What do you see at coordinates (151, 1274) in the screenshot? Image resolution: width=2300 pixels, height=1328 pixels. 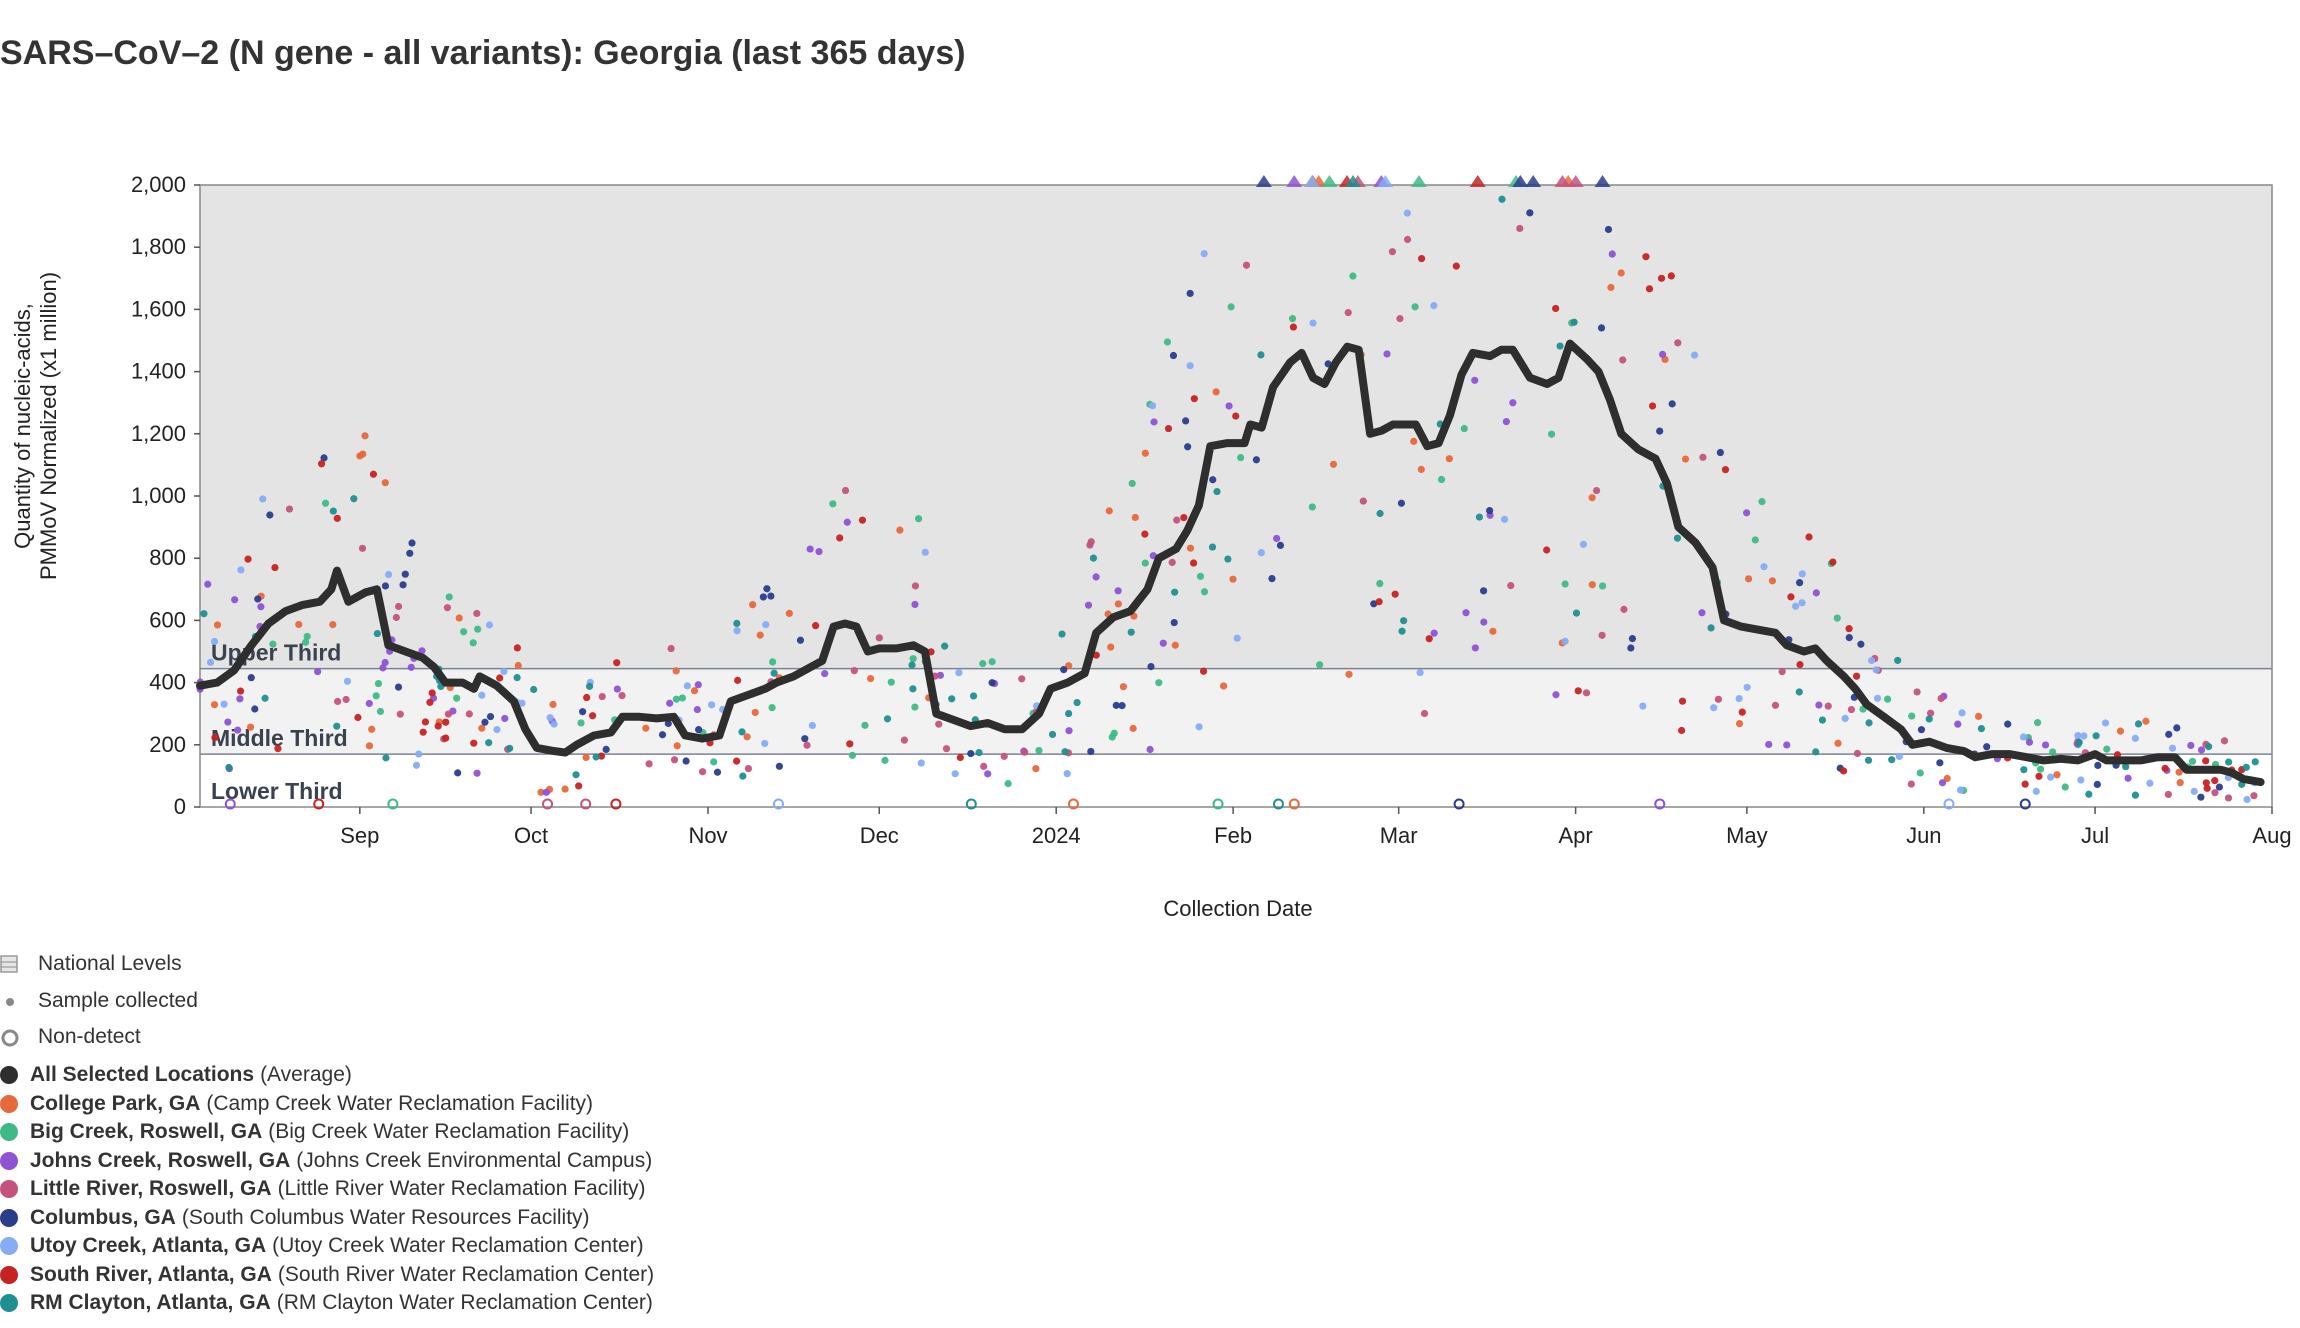 I see `location-name: South River, Atlanta, GA` at bounding box center [151, 1274].